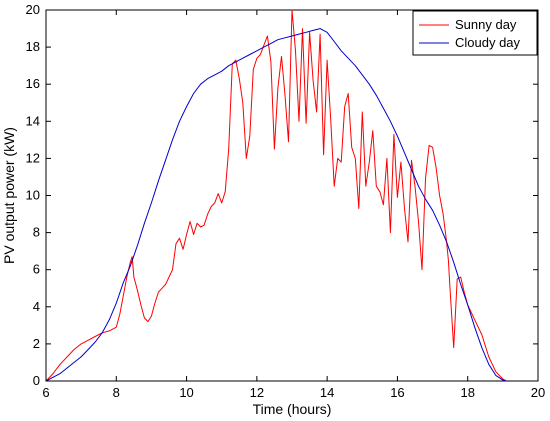 The width and height of the screenshot is (550, 421). I want to click on legend: Sunny day Cloudy day, so click(475, 33).